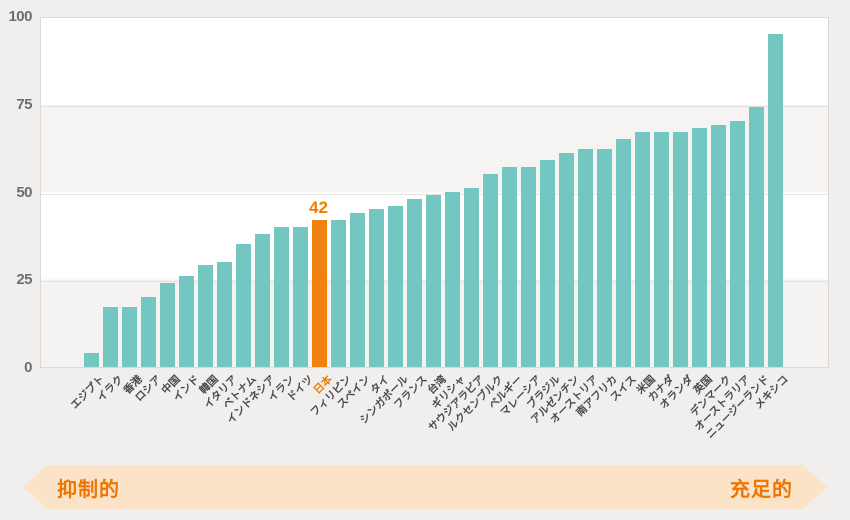 This screenshot has width=850, height=520. What do you see at coordinates (88, 489) in the screenshot?
I see `scale-left-label: 抑制的` at bounding box center [88, 489].